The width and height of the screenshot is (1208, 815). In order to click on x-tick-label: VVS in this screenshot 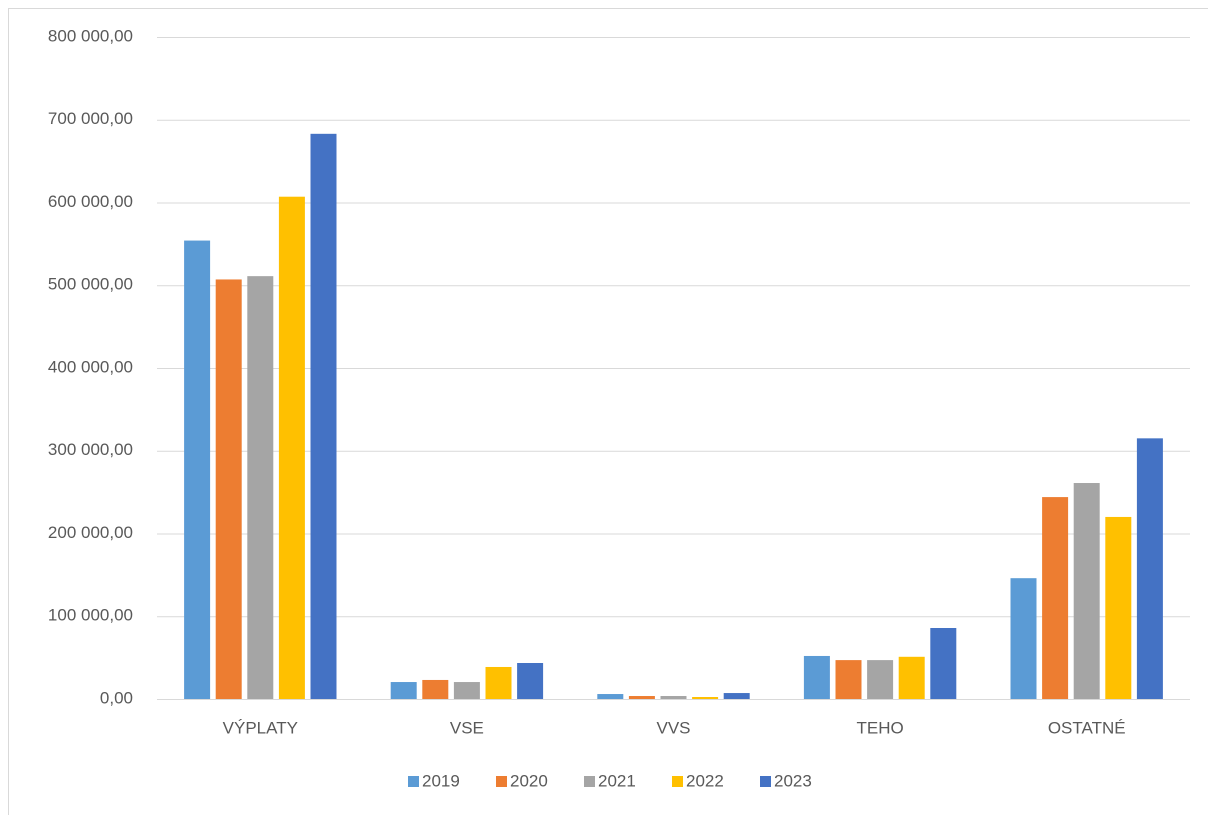, I will do `click(673, 727)`.